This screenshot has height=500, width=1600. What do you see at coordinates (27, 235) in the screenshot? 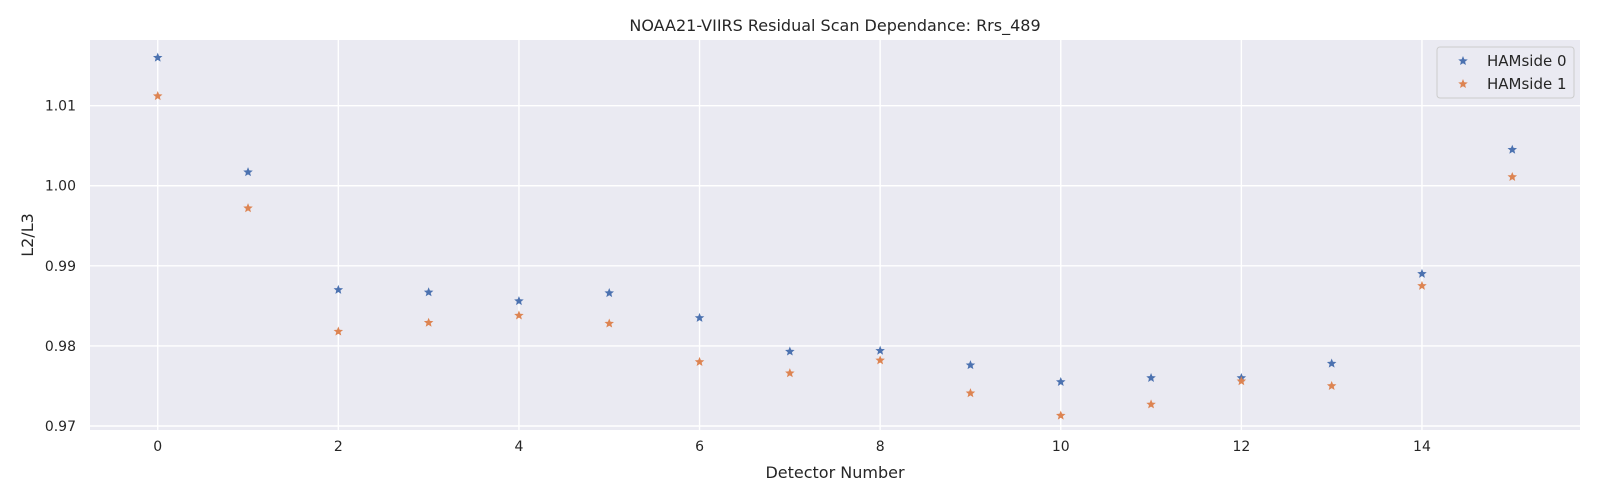
I see `y-axis-label: L2/L3` at bounding box center [27, 235].